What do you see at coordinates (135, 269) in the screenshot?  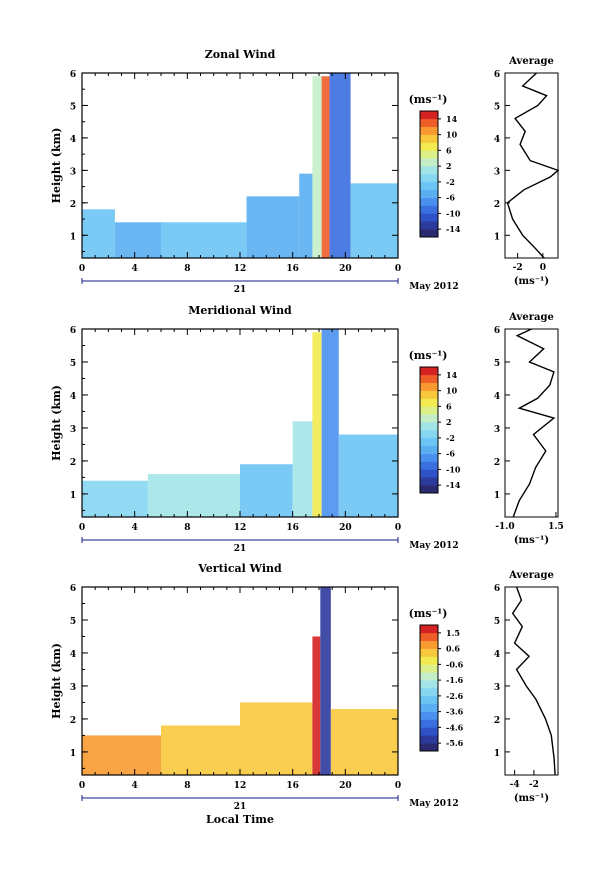 I see `x-tick-label: 4` at bounding box center [135, 269].